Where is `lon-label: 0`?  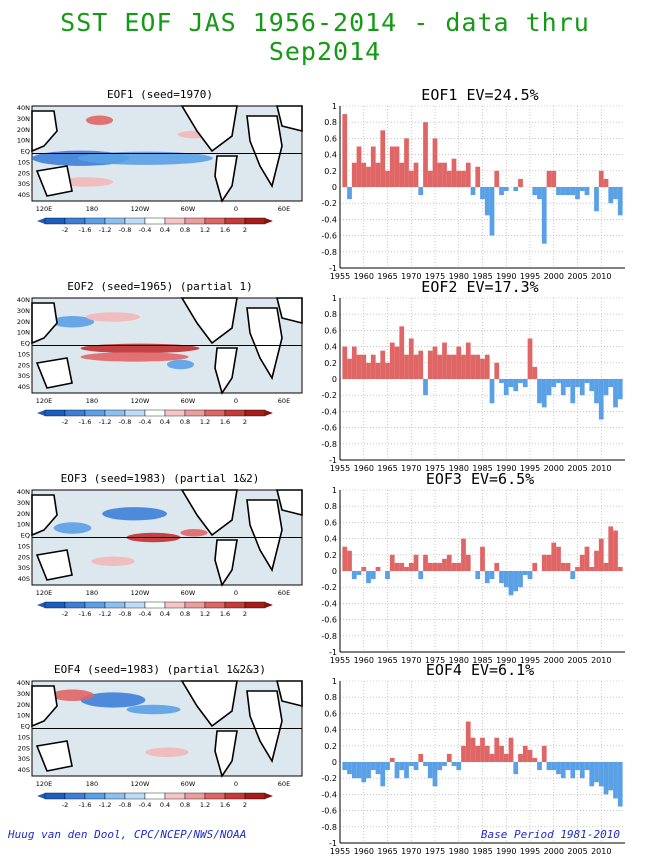
lon-label: 0 is located at coordinates (236, 401).